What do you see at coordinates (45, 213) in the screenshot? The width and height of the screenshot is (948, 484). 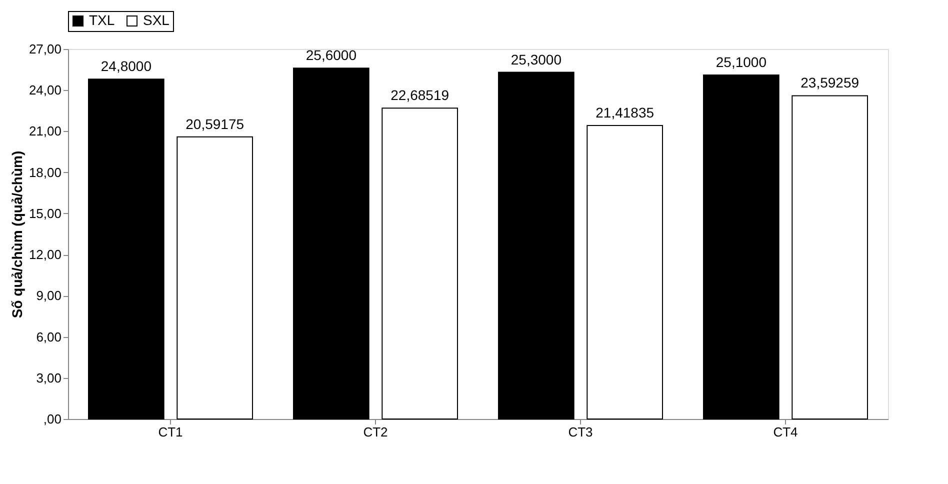 I see `y-tick-label: 15,00` at bounding box center [45, 213].